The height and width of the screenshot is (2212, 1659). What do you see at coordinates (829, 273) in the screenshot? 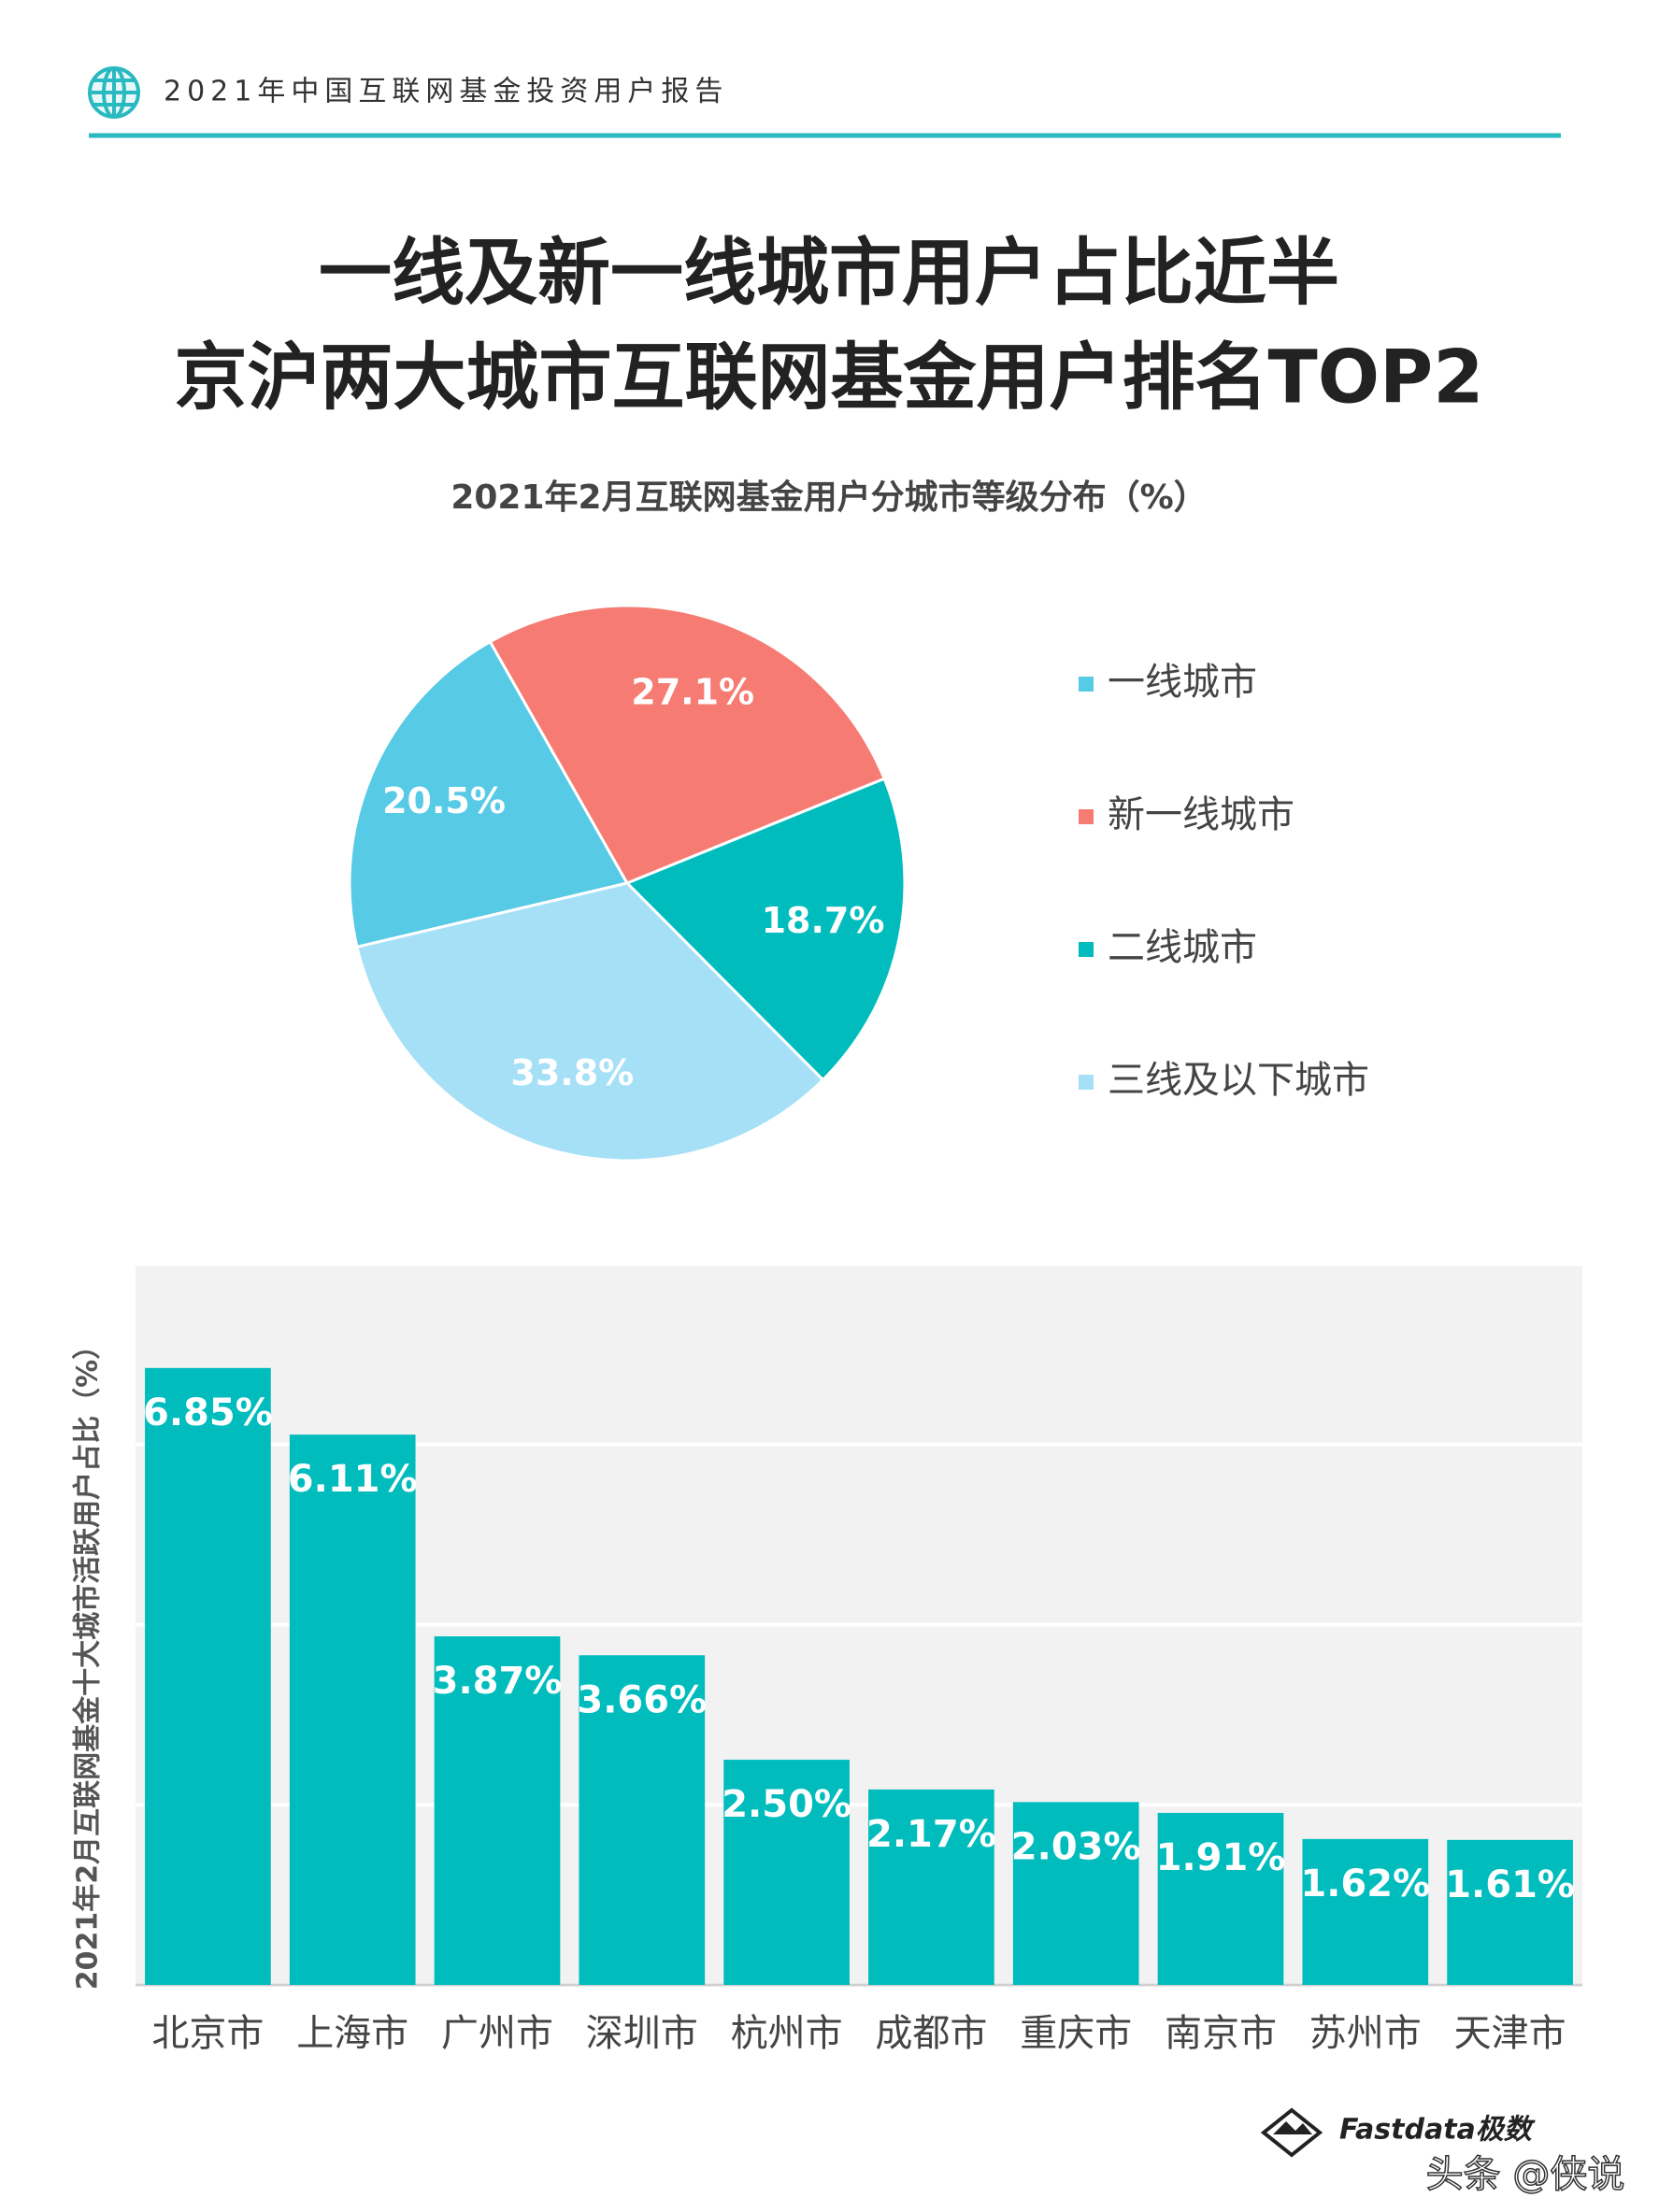
I see `title-line: 一线及新一线城市用户占比近半` at bounding box center [829, 273].